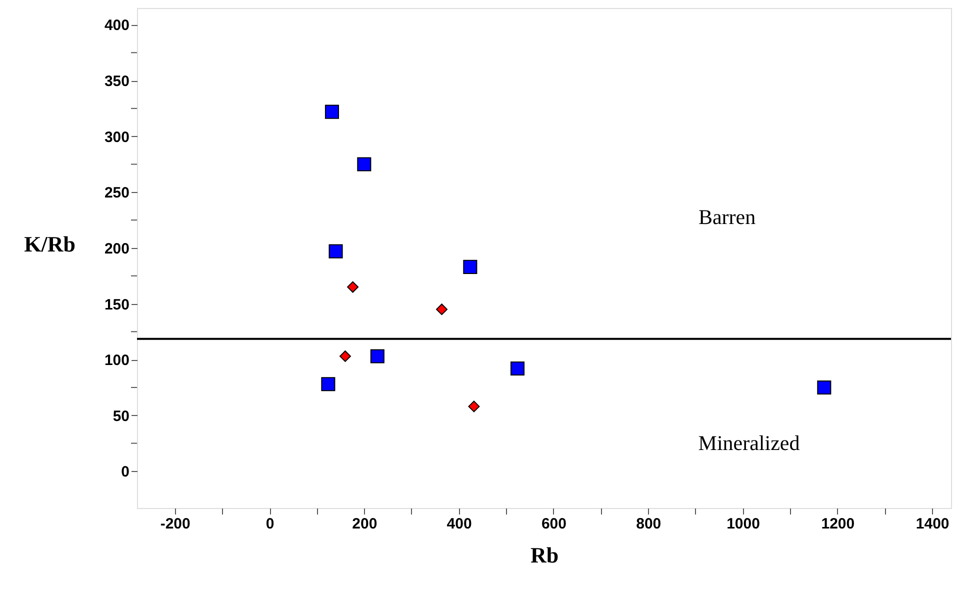 This screenshot has width=958, height=592. Describe the element at coordinates (117, 81) in the screenshot. I see `y-tick-label: 350` at that location.